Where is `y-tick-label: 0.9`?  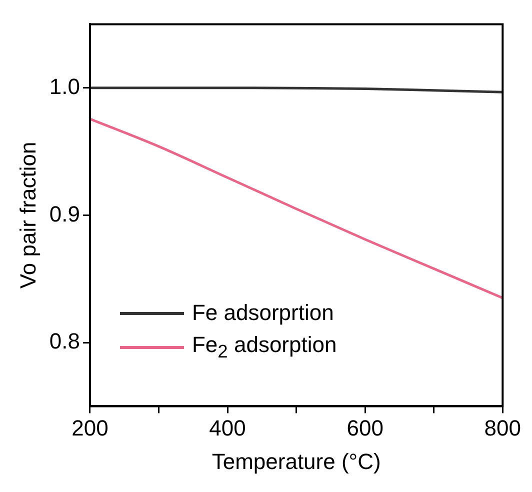 y-tick-label: 0.9 is located at coordinates (64, 213).